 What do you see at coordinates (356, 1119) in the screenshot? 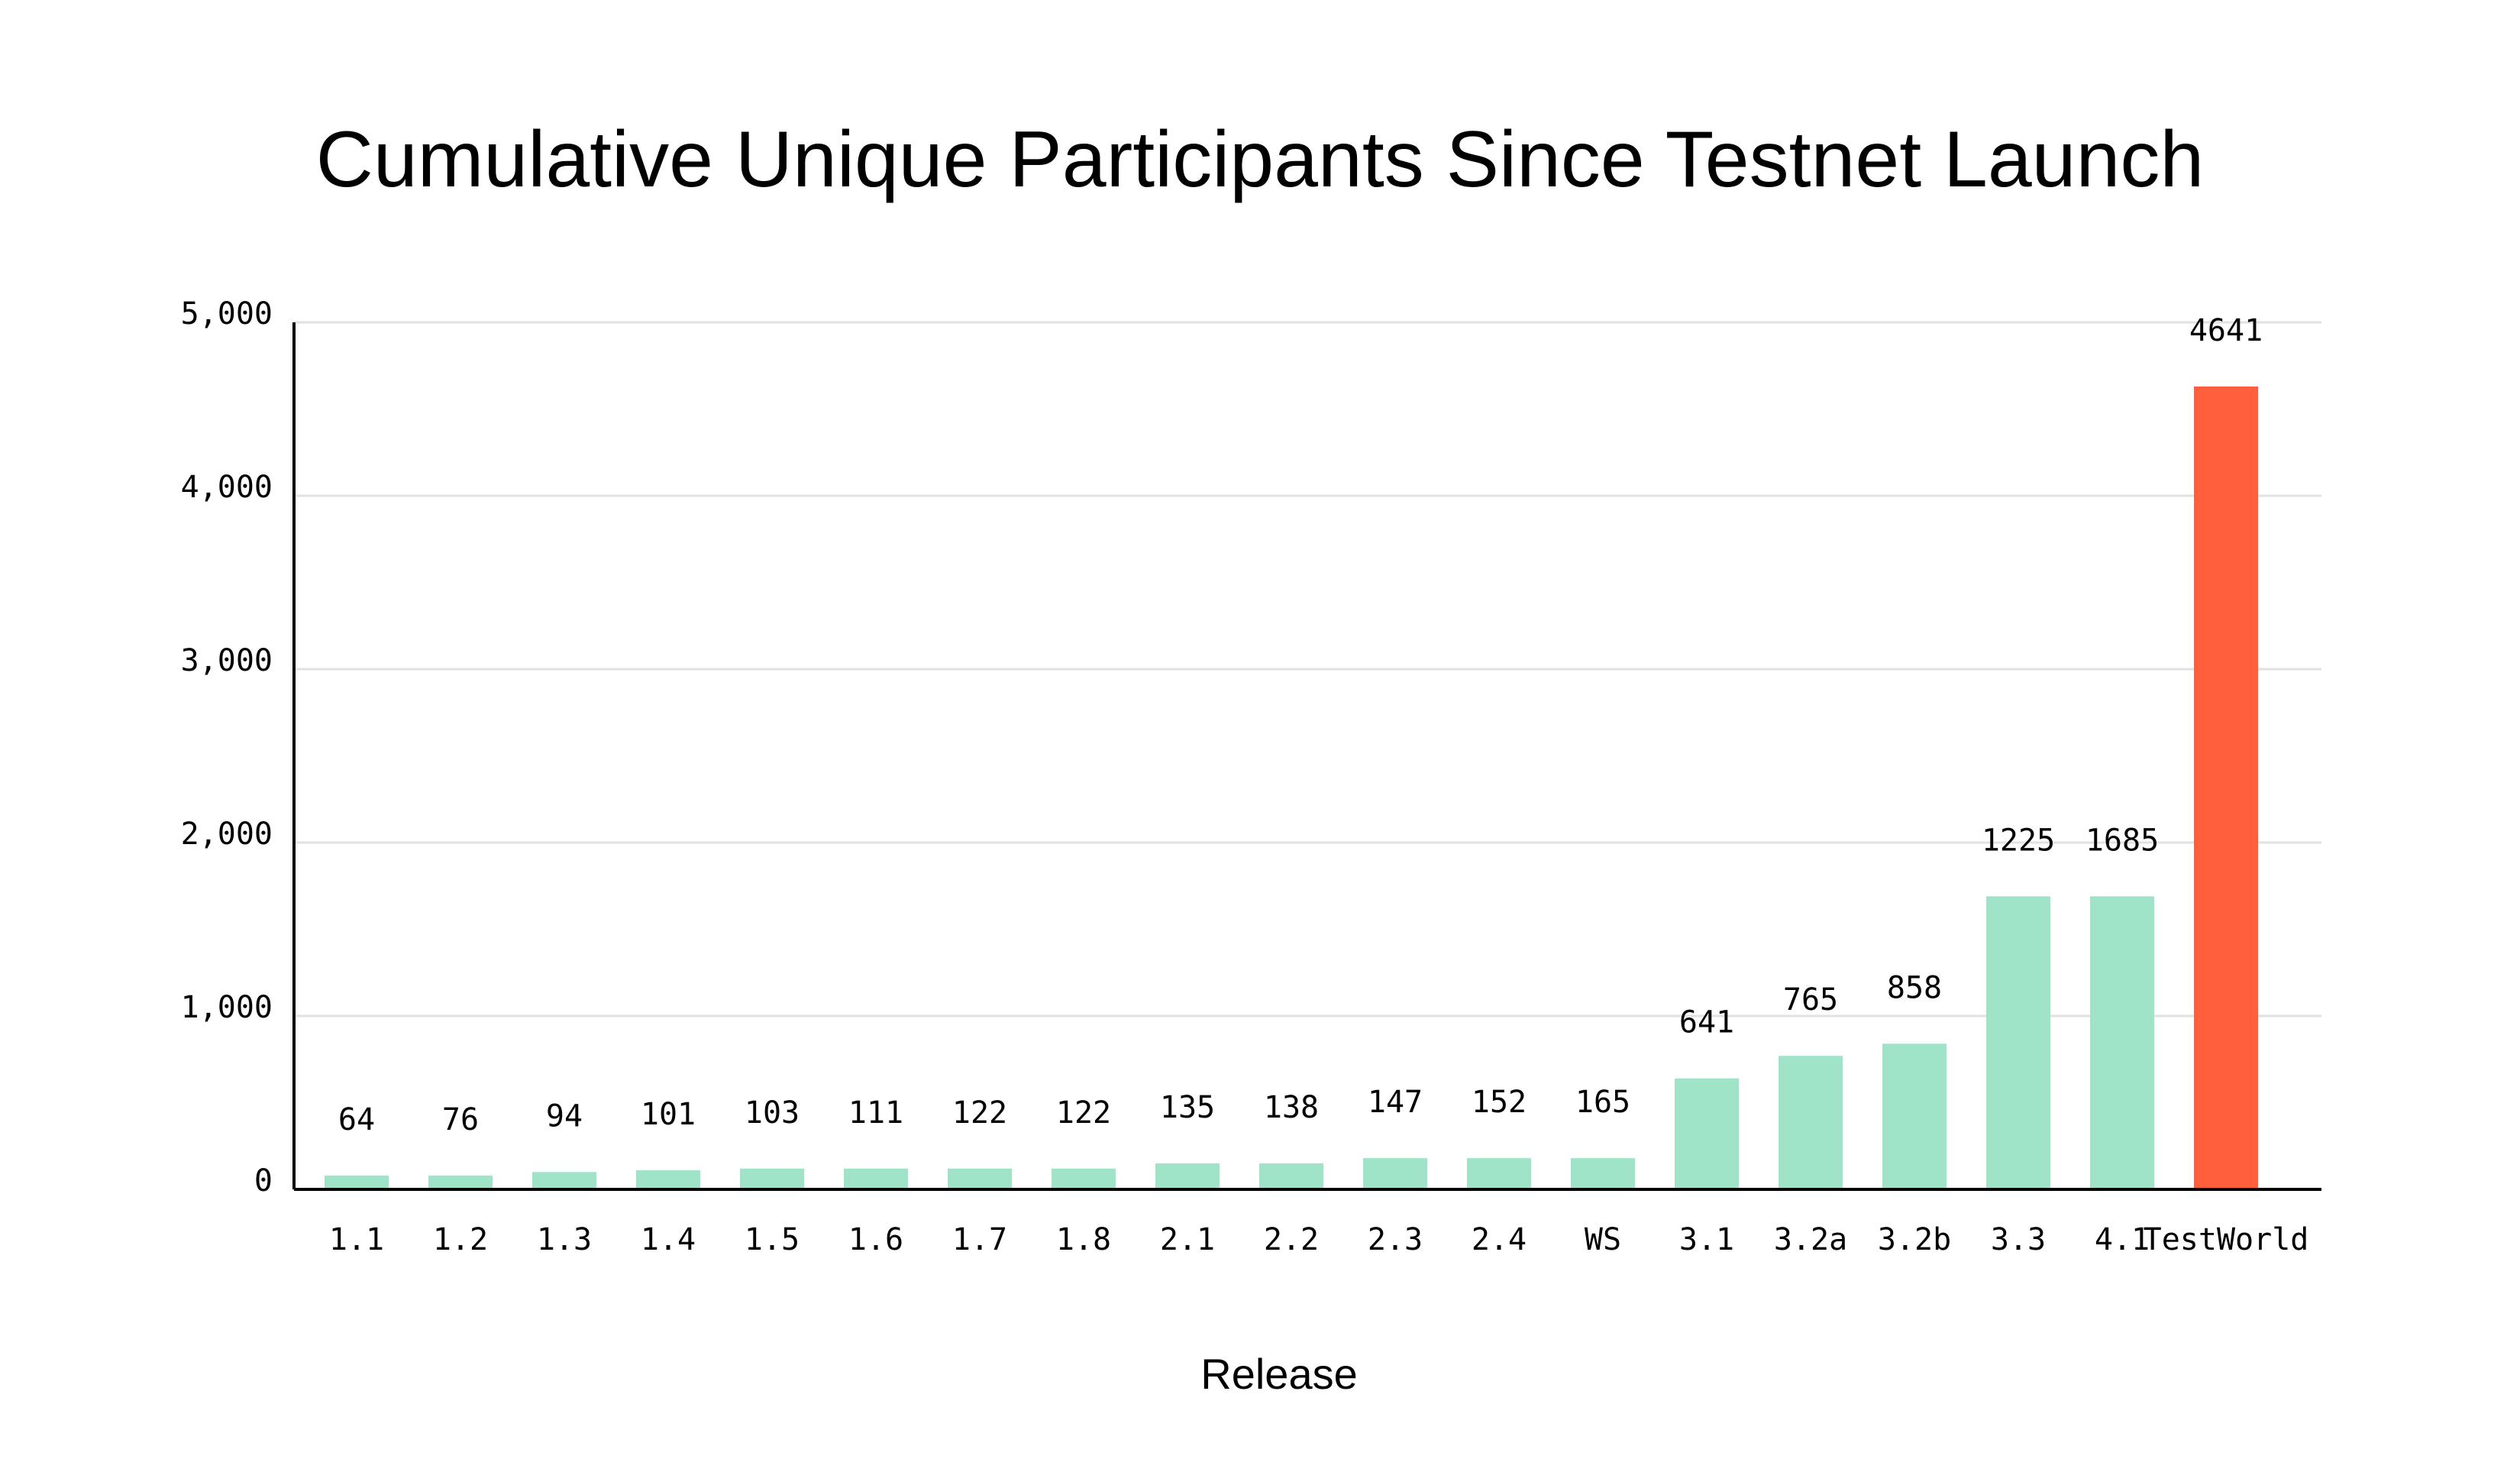
I see `data-label: 64` at bounding box center [356, 1119].